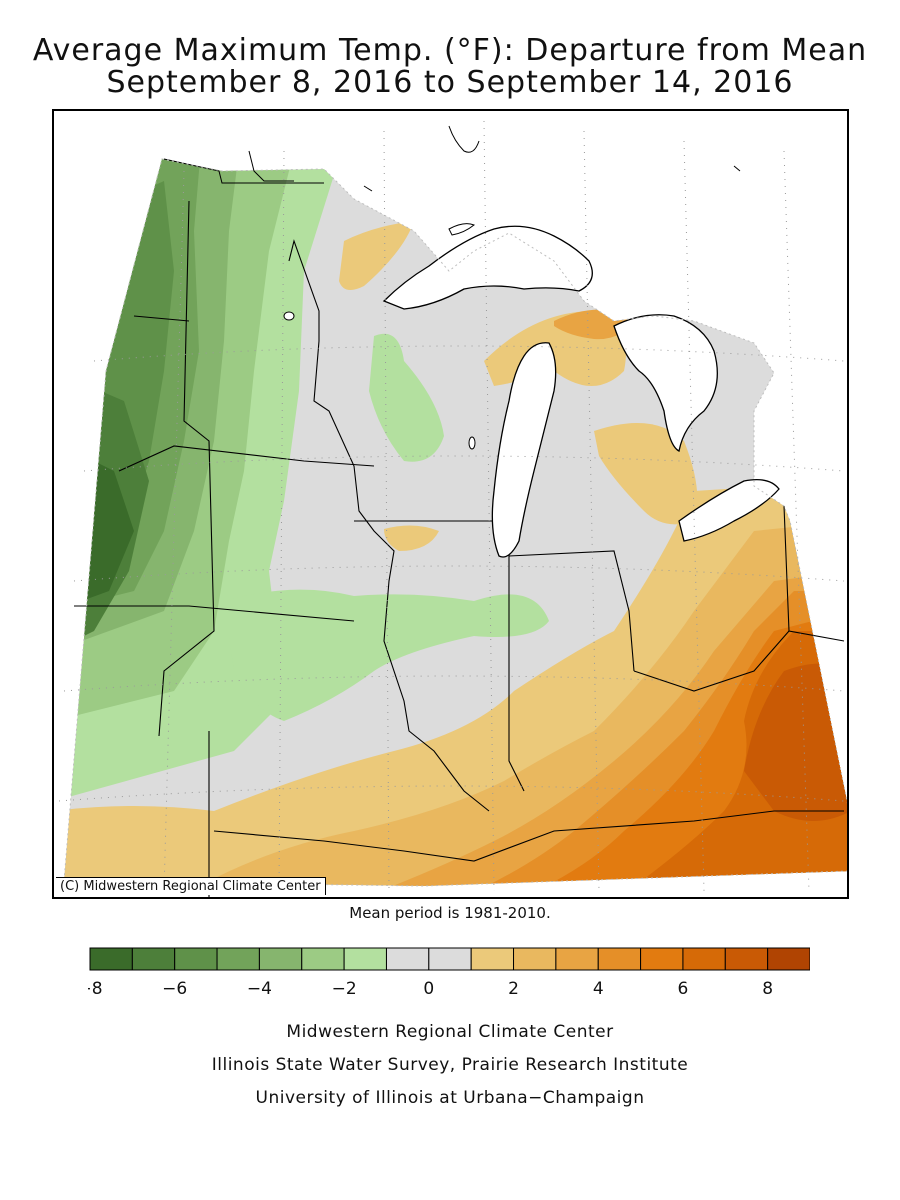 This screenshot has width=900, height=1200. I want to click on zone-illinois-orange-spot, so click(411, 538).